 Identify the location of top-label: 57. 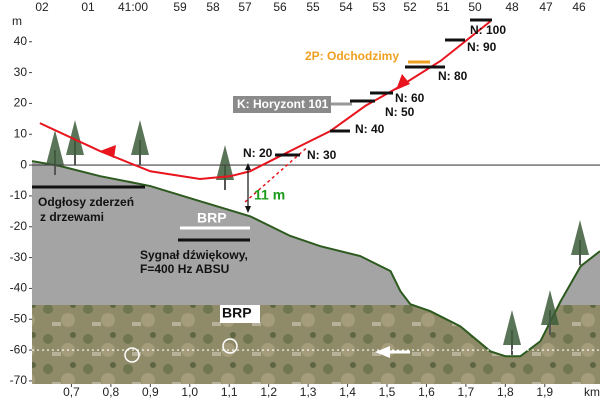
(245, 7).